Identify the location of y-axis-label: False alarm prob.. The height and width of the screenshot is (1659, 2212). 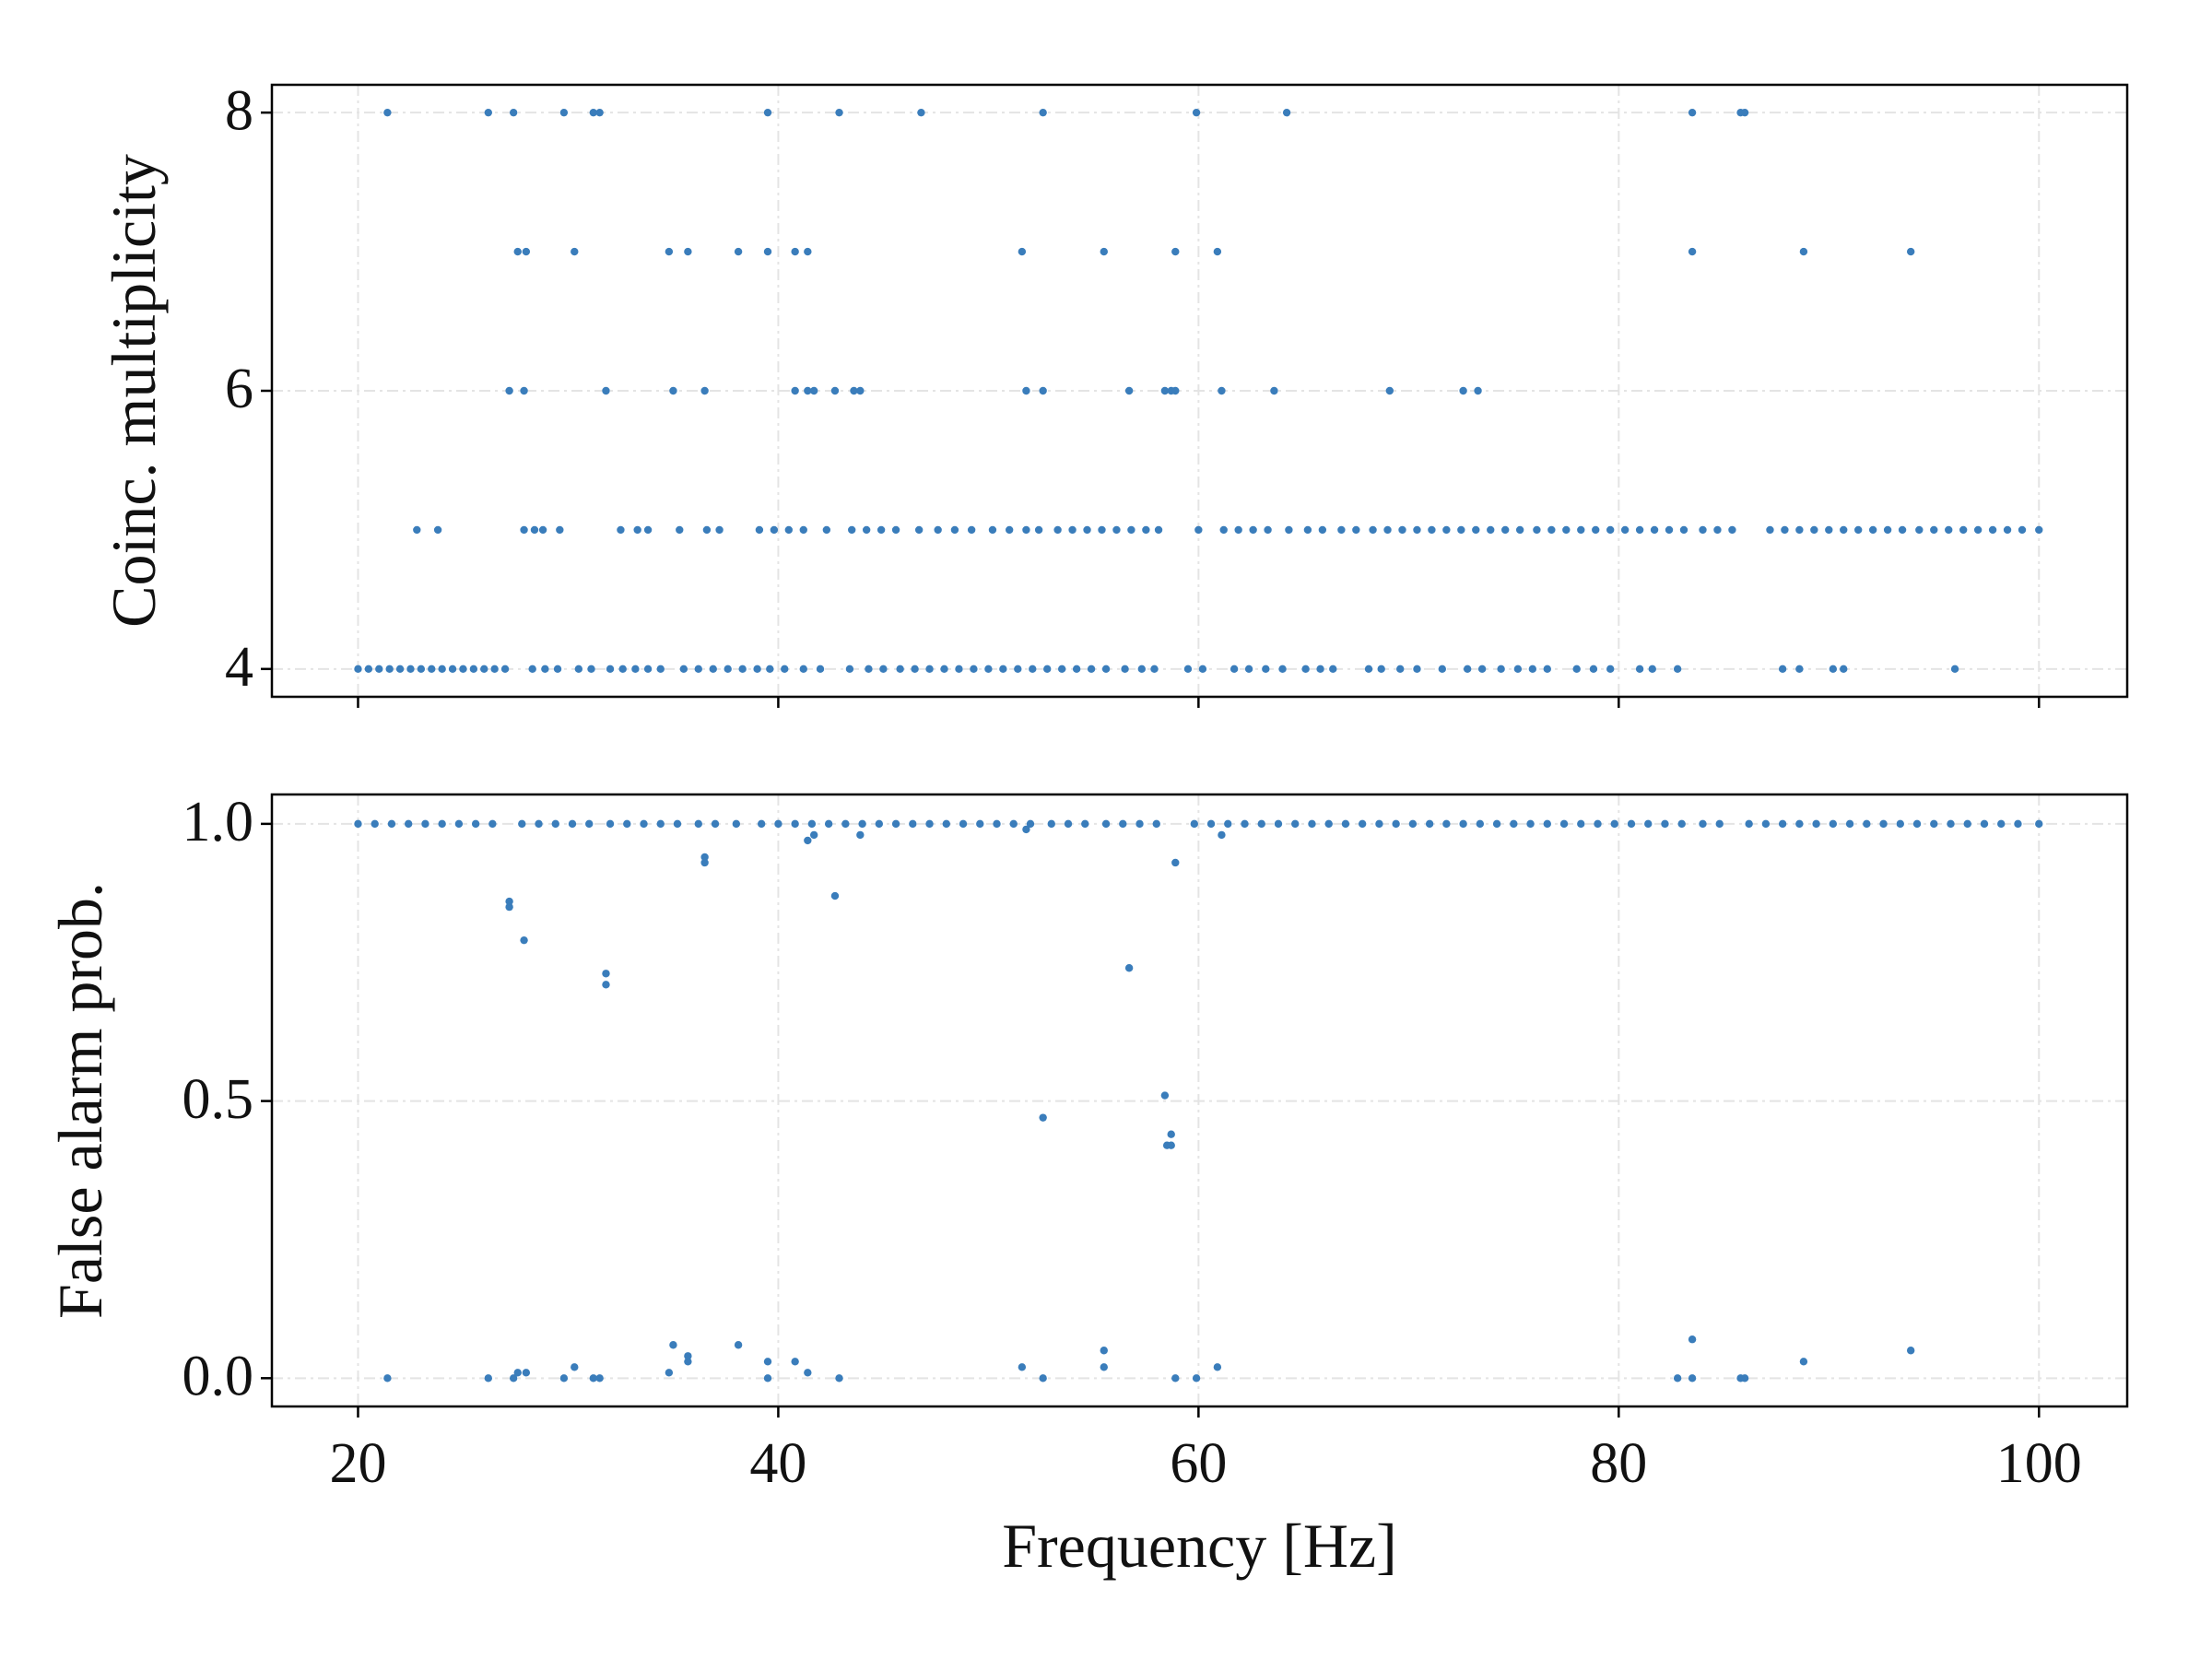
(80, 1100).